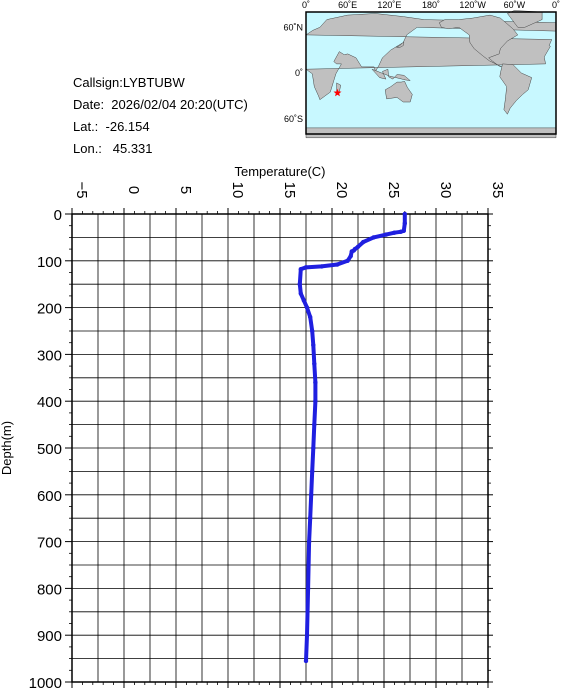 Image resolution: width=564 pixels, height=690 pixels. Describe the element at coordinates (185, 190) in the screenshot. I see `x-tick-label: 5` at that location.